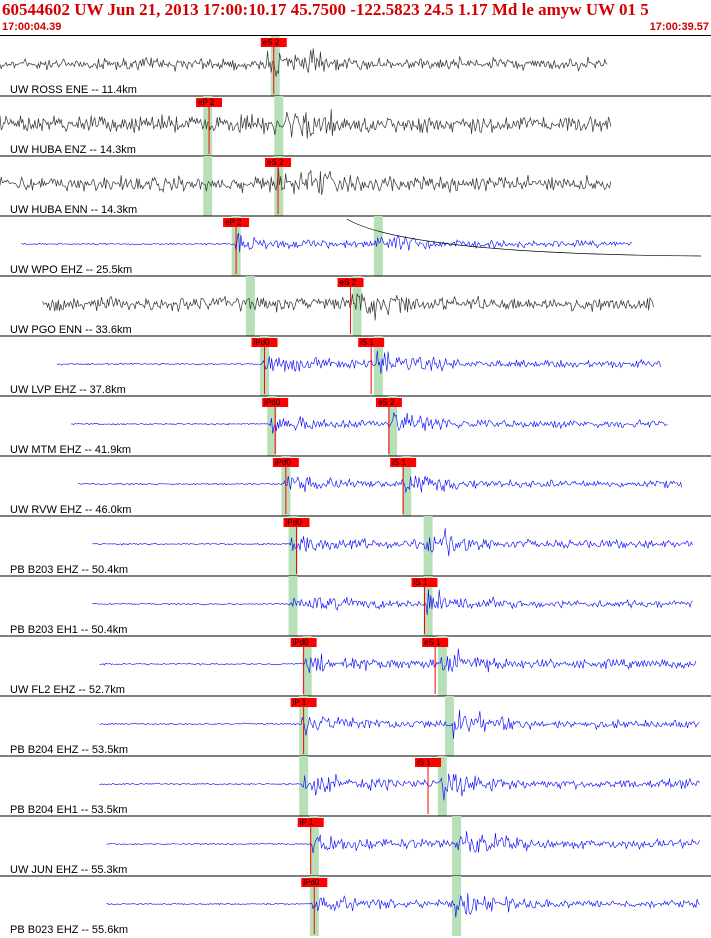 The width and height of the screenshot is (711, 938). Describe the element at coordinates (70, 510) in the screenshot. I see `station-label: UW RVW EHZ -- 46.0km` at that location.